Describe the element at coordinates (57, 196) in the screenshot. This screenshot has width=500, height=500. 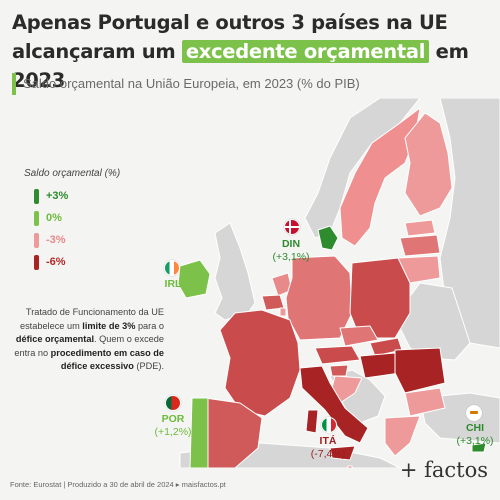
I see `legend-label: +3%` at that location.